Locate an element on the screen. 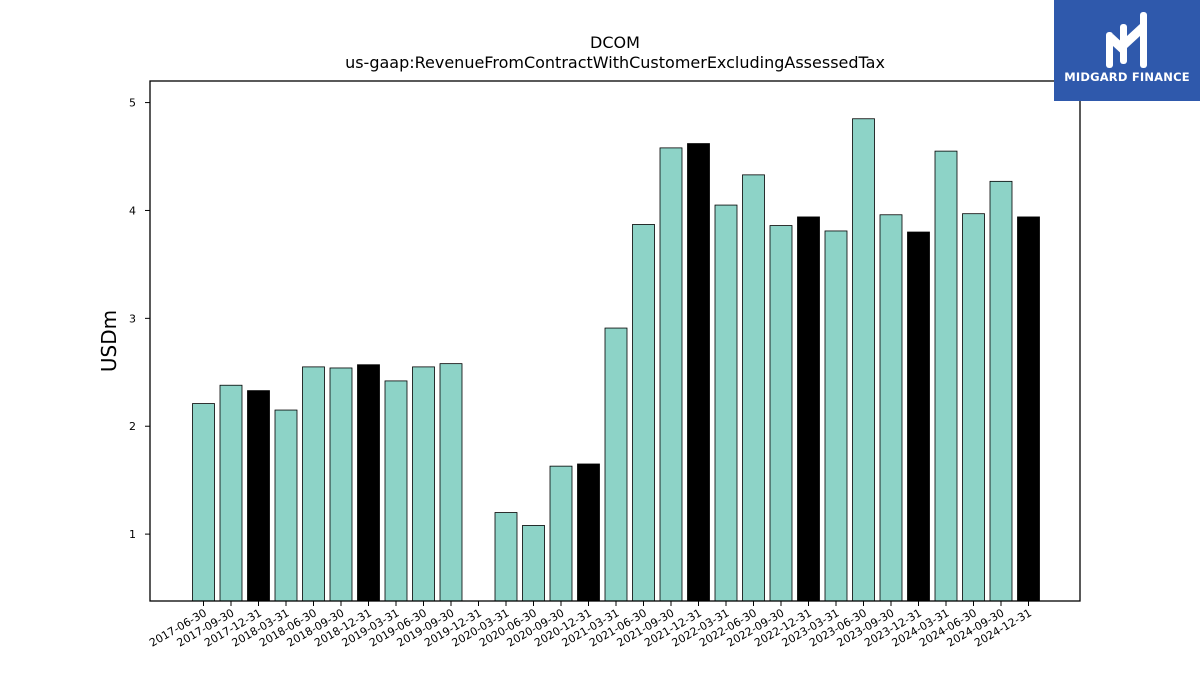 This screenshot has height=675, width=1200. y-tick-label: 3 is located at coordinates (132, 318).